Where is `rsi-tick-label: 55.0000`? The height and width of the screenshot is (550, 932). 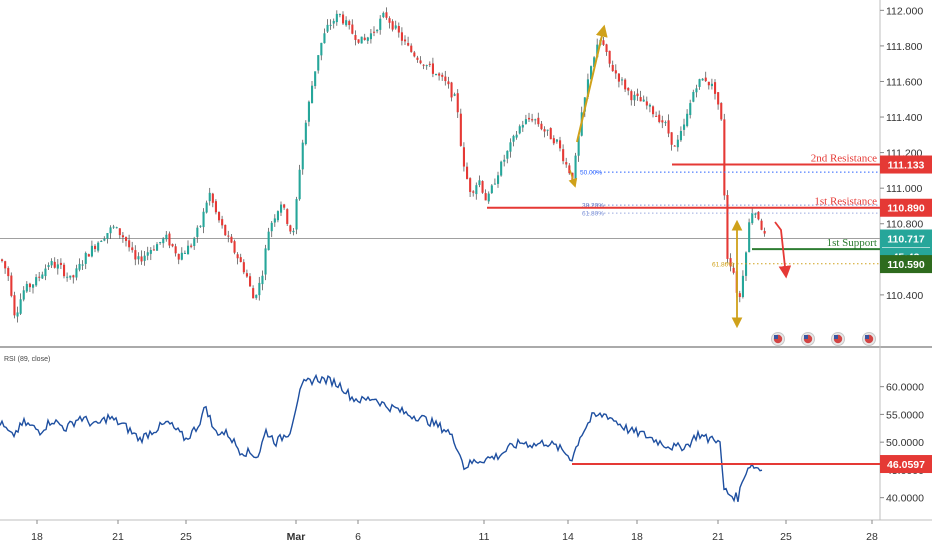
rsi-tick-label: 55.0000 is located at coordinates (905, 415).